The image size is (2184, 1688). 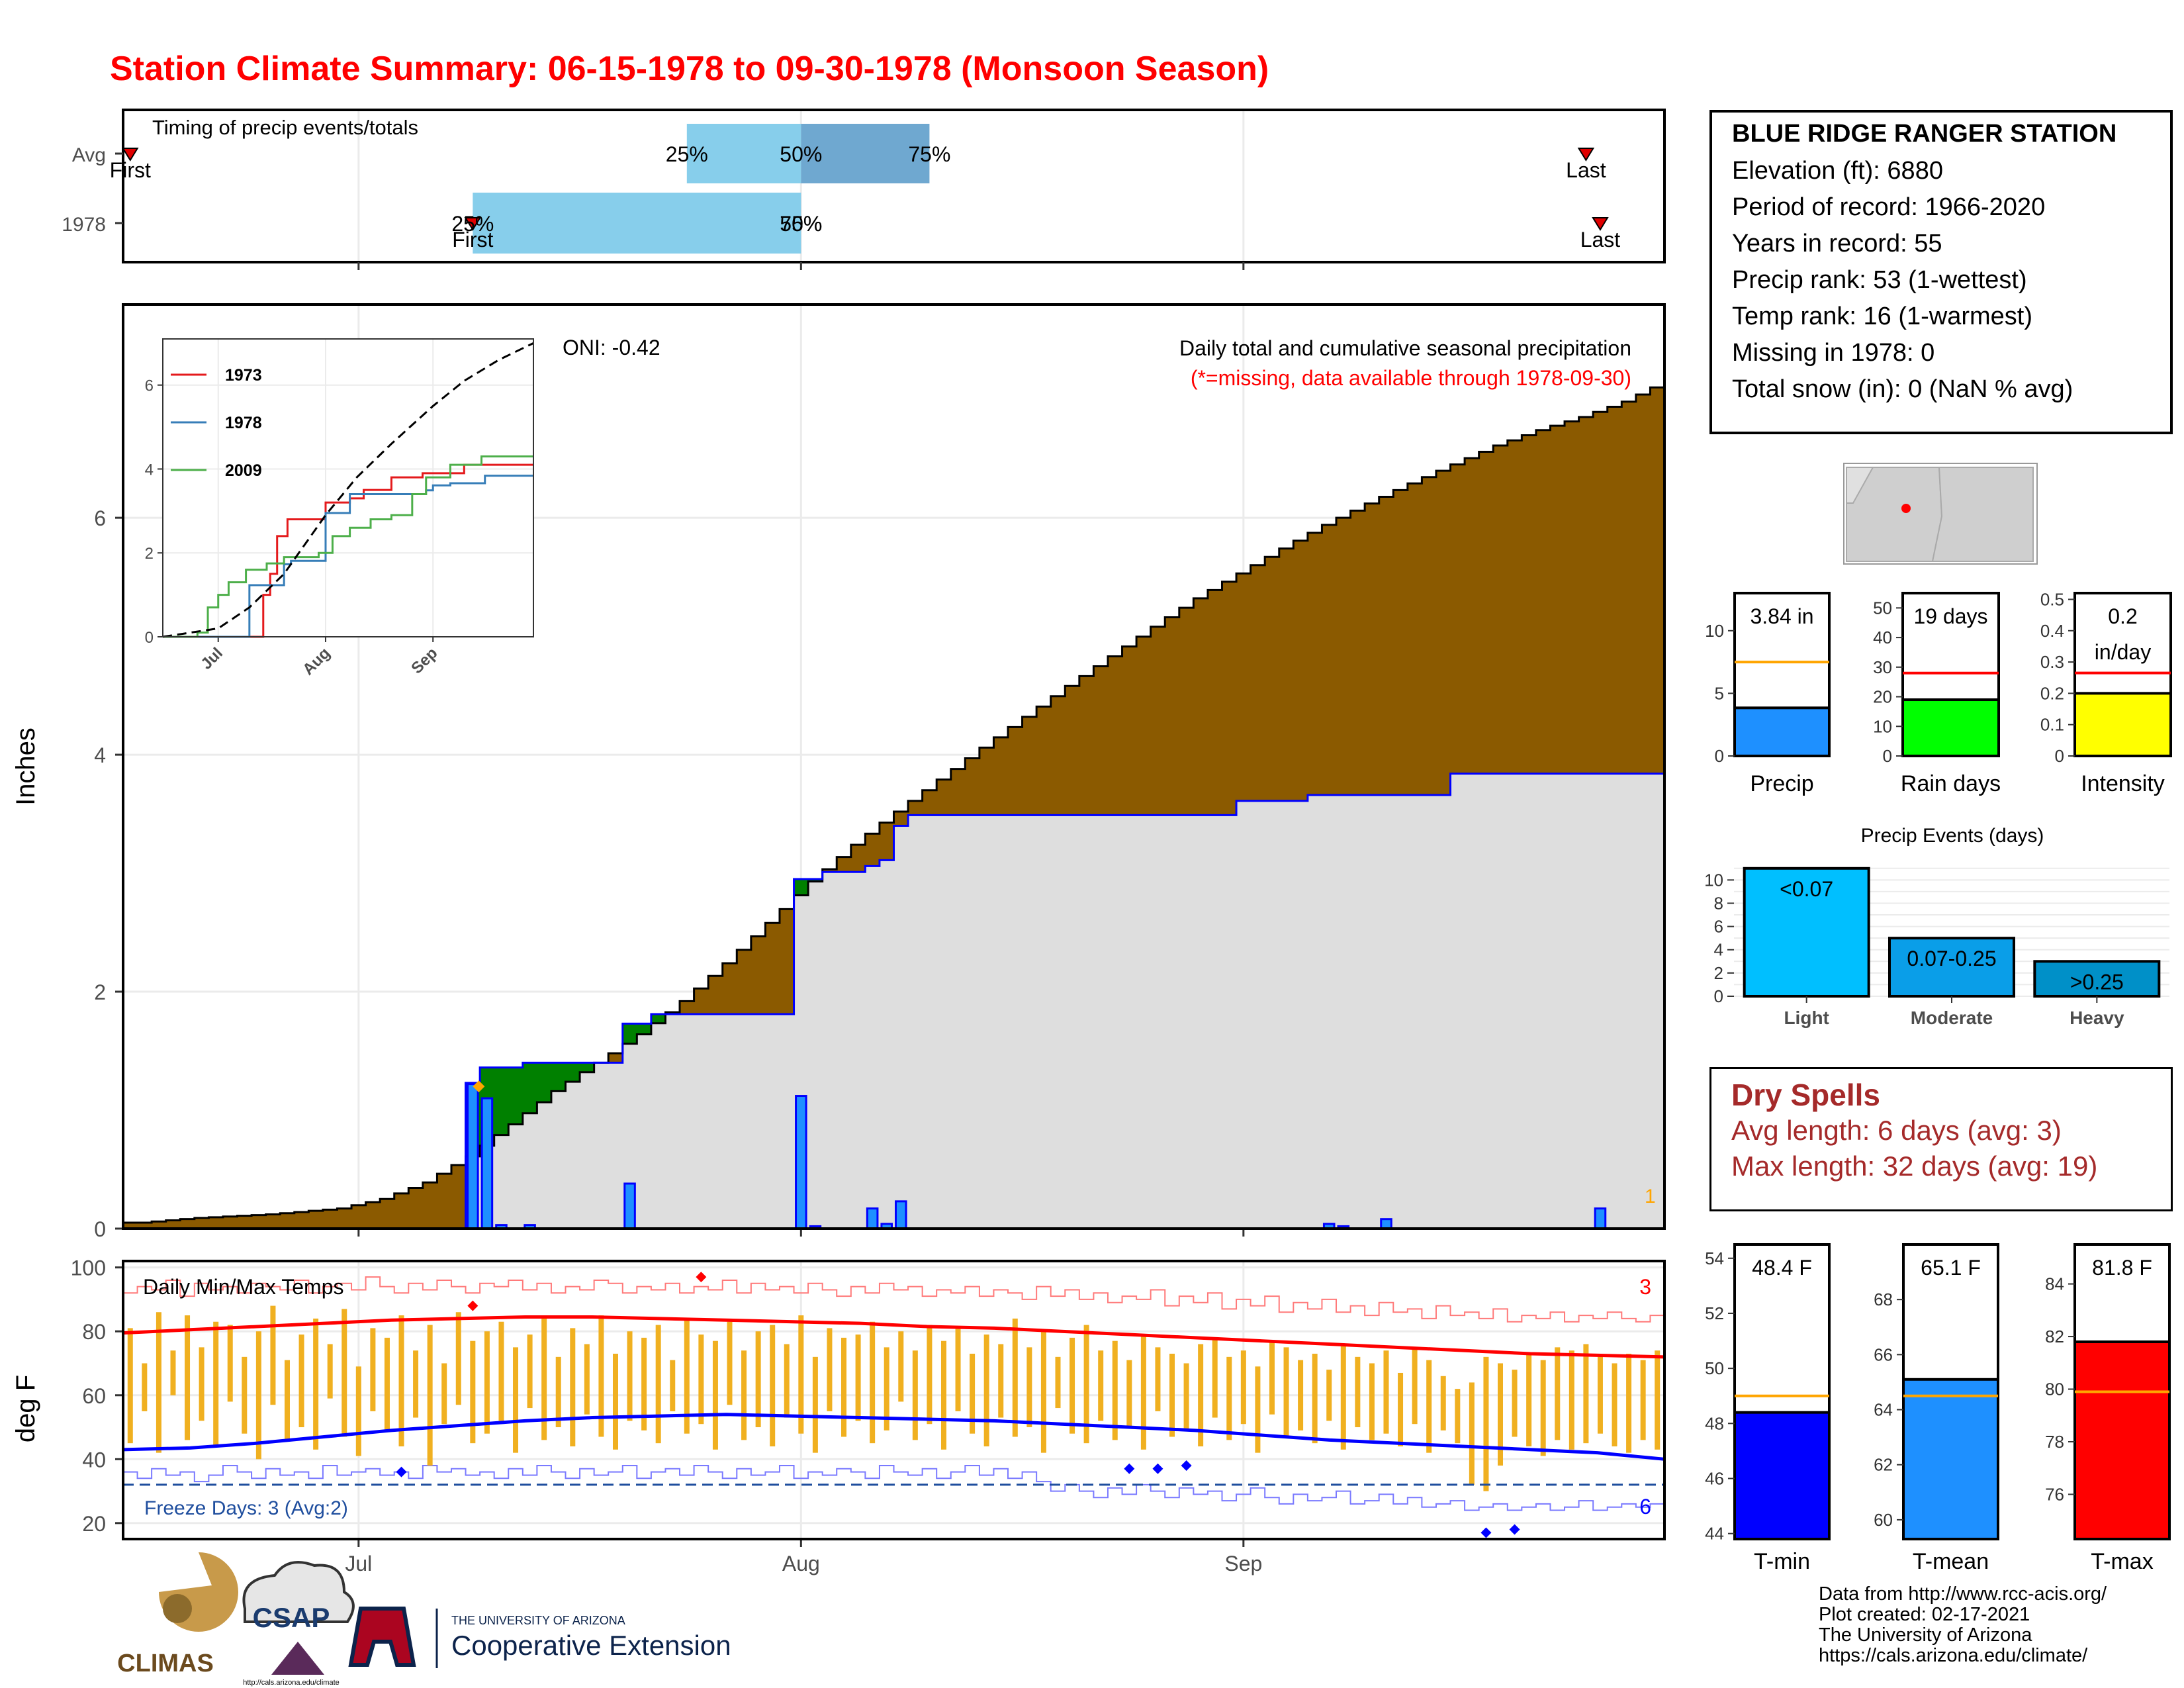 I want to click on ua-logo-big-text: Cooperative Extension, so click(x=591, y=1645).